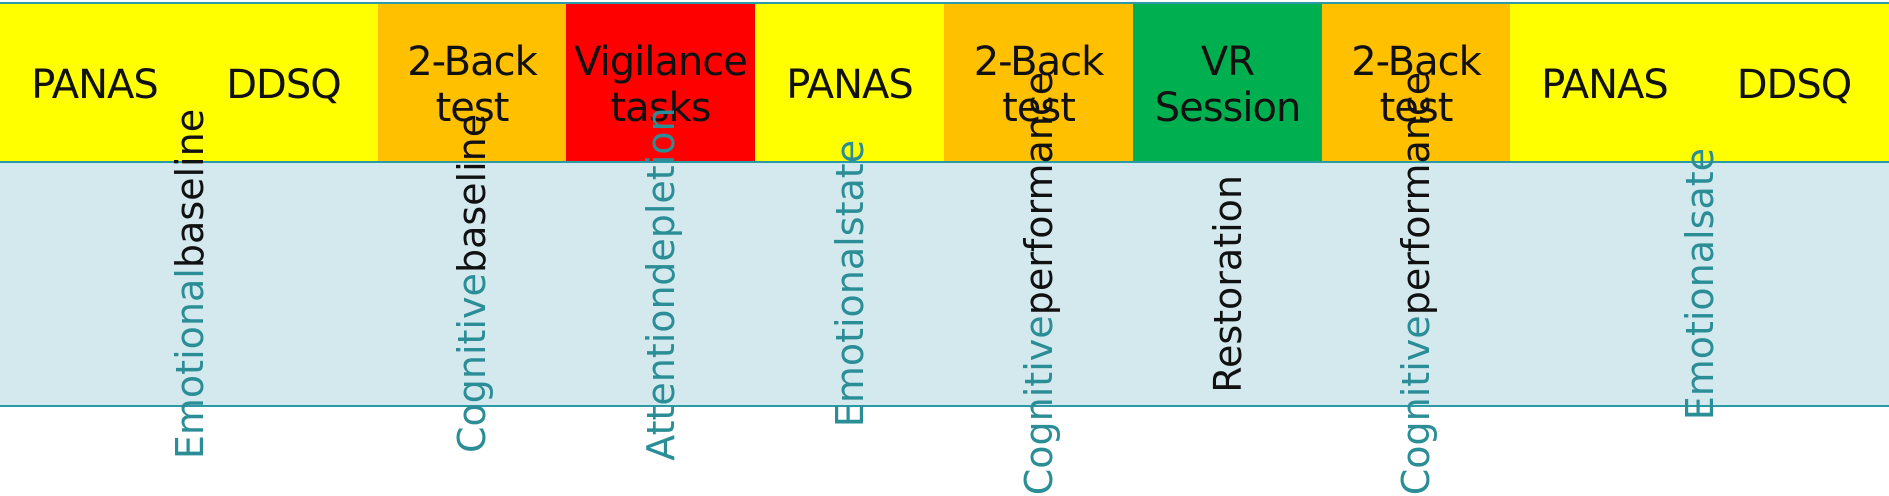 The height and width of the screenshot is (496, 1889). I want to click on step-panas-1: PANAS, so click(94, 82).